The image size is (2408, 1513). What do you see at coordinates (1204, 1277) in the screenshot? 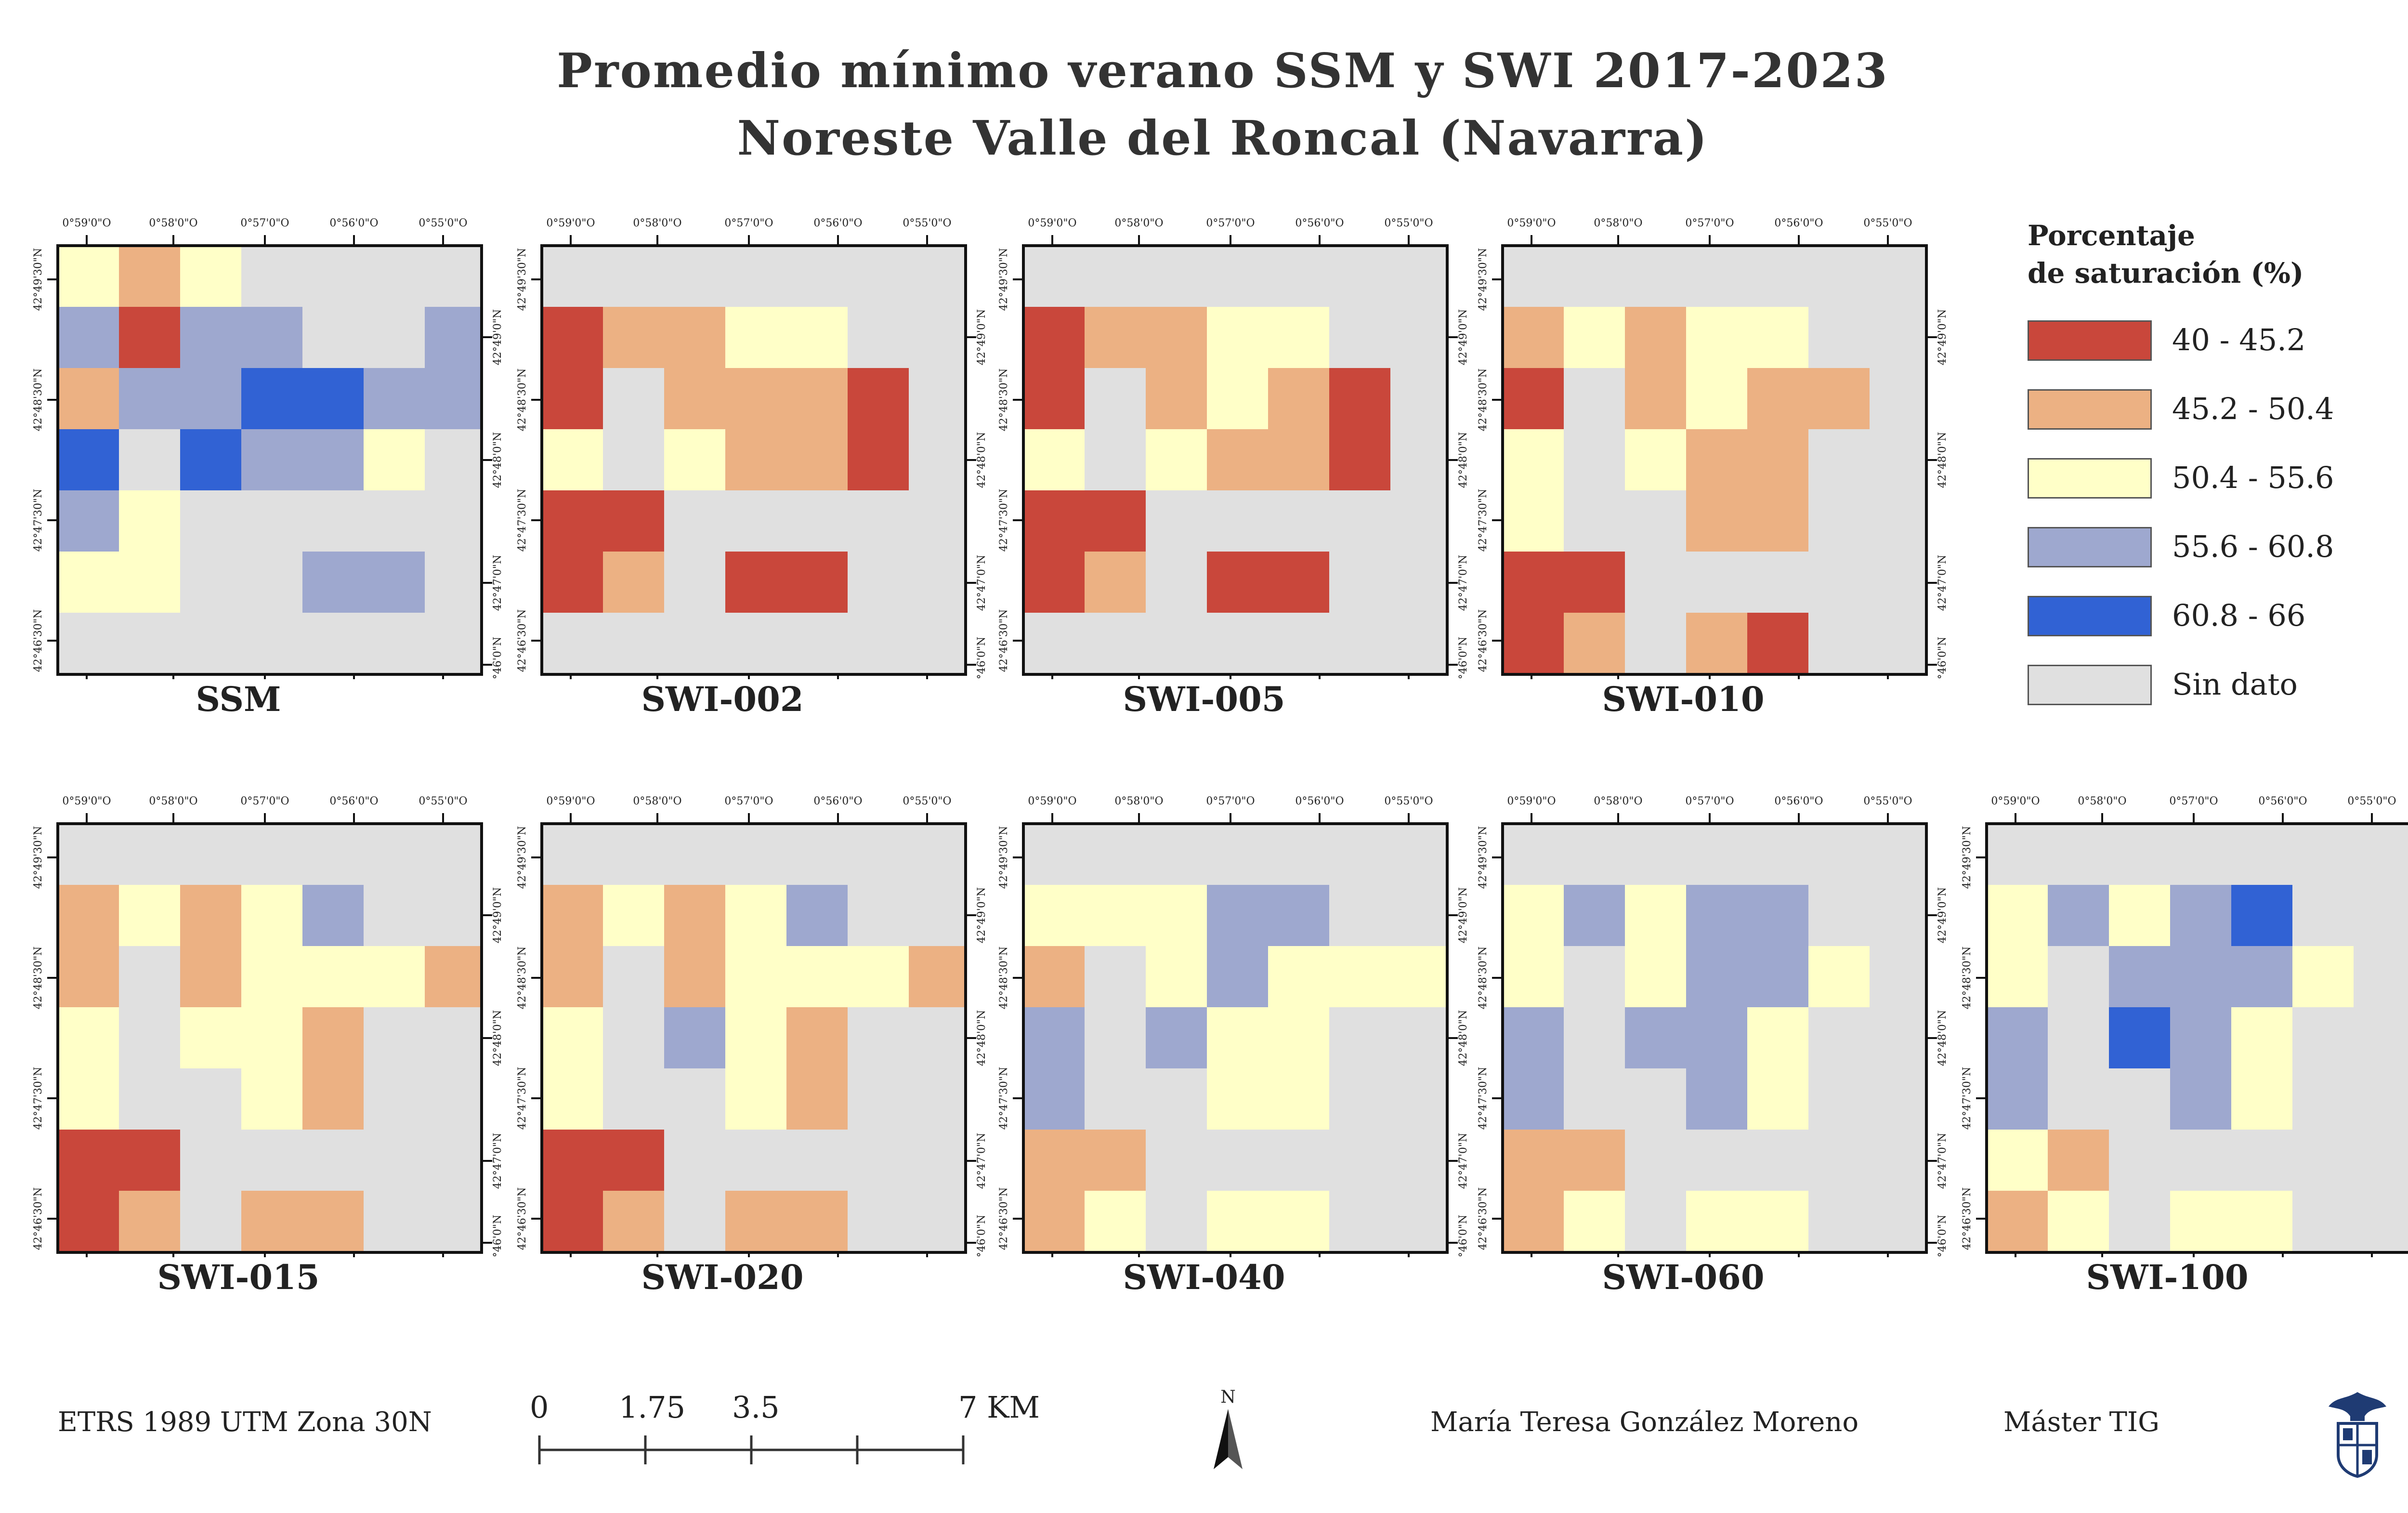
I see `map-panel-label: SWI-040` at bounding box center [1204, 1277].